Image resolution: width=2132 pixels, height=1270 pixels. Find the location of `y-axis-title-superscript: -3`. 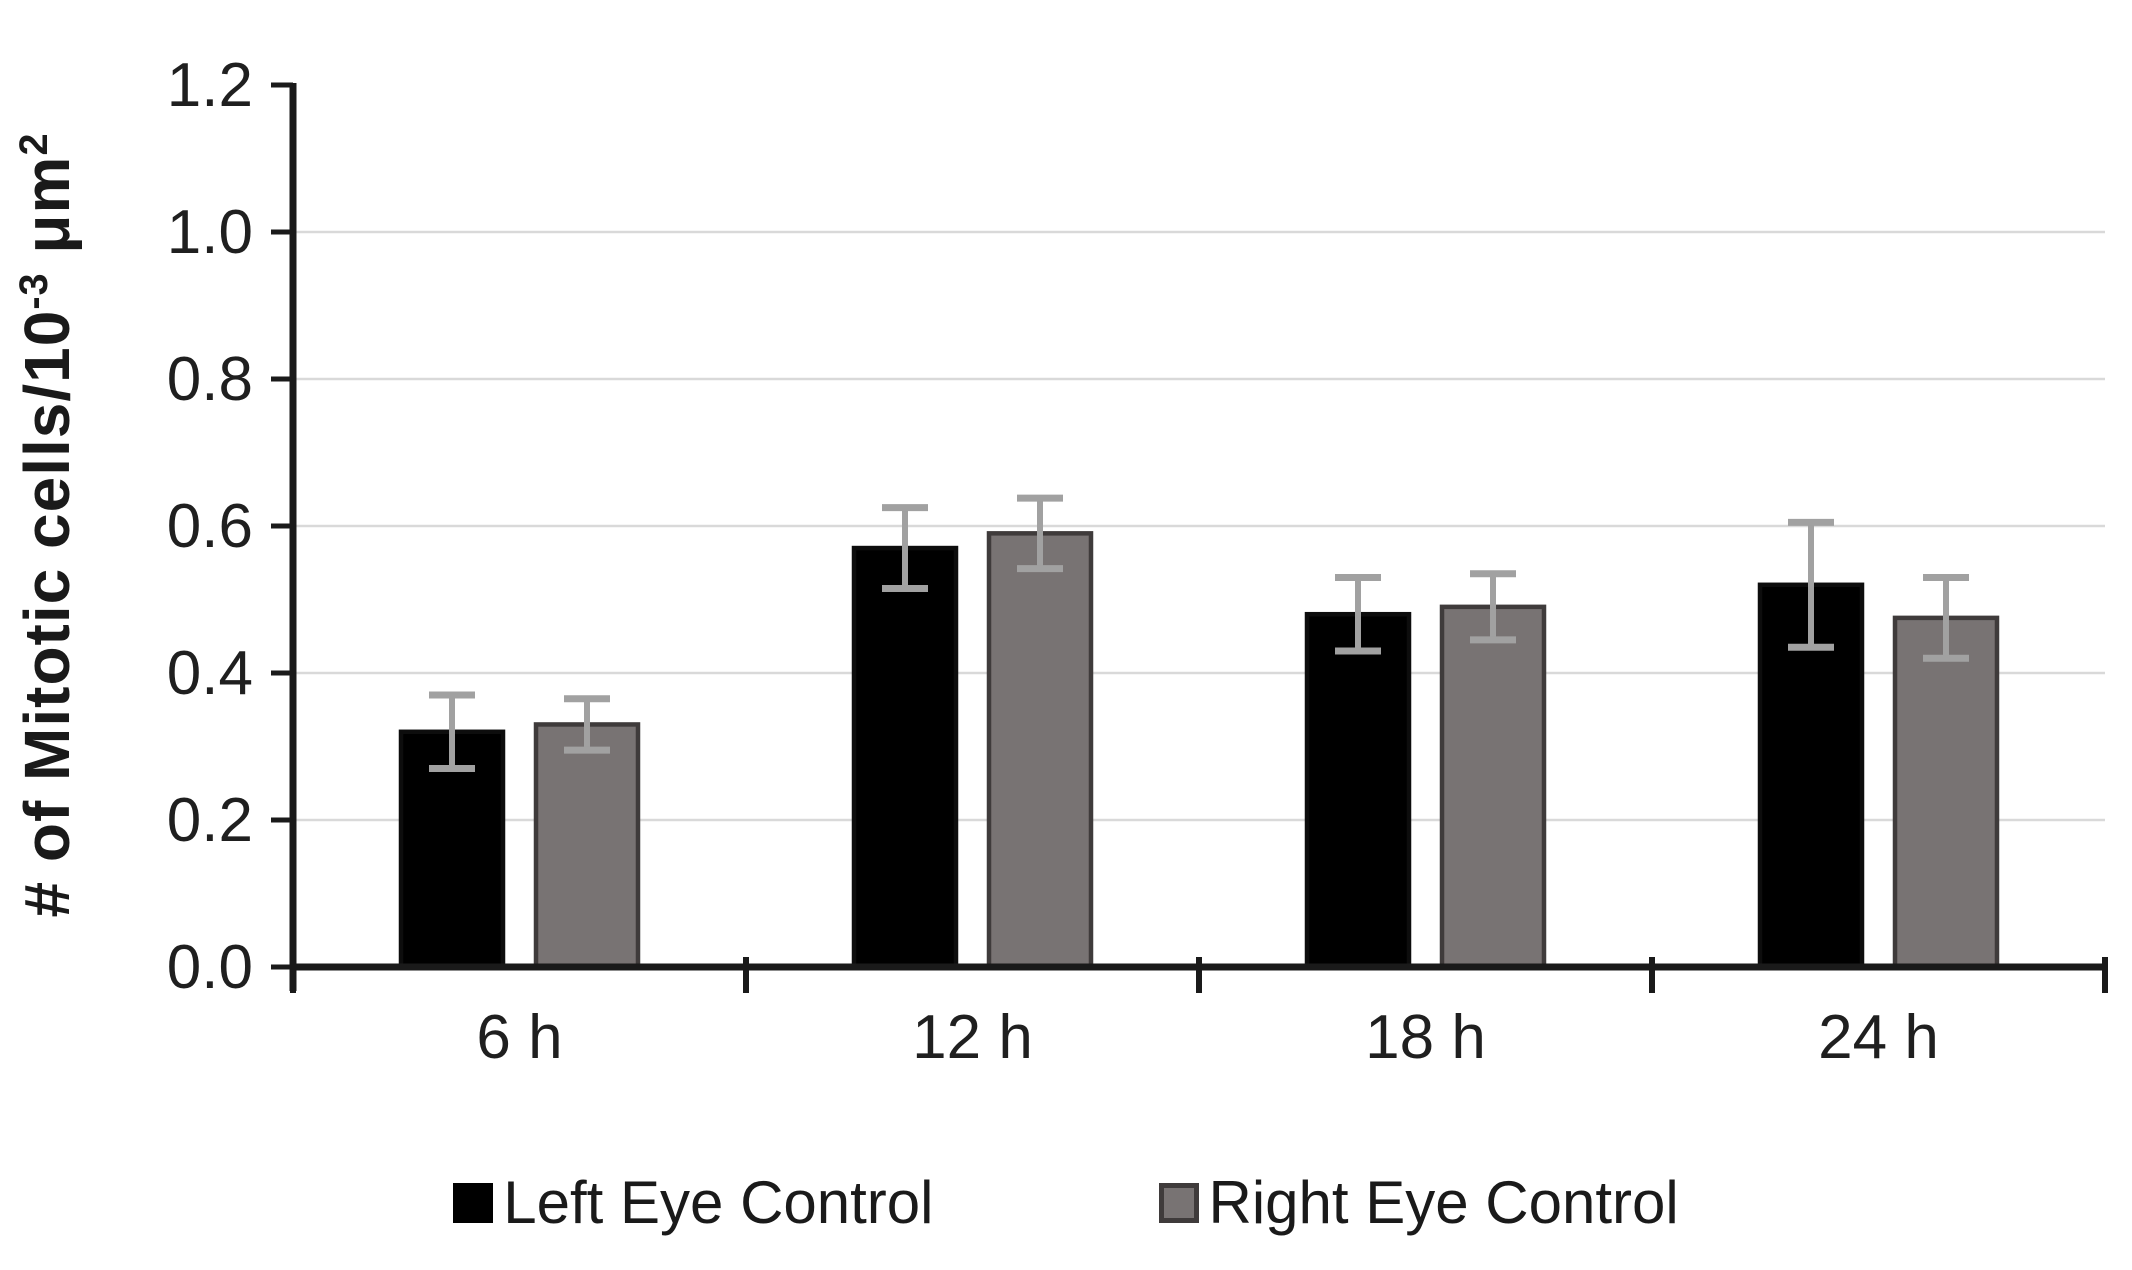

y-axis-title-superscript: -3 is located at coordinates (34, 291).